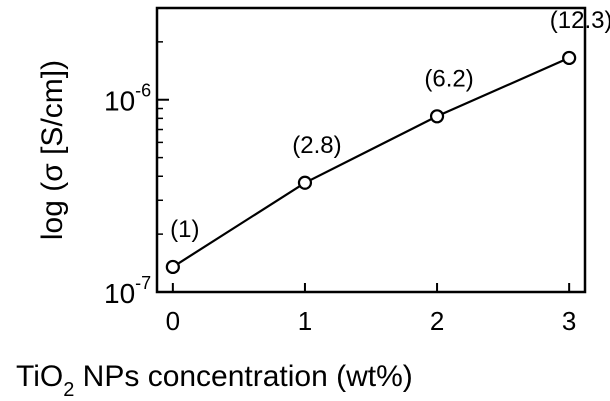  What do you see at coordinates (448, 78) in the screenshot?
I see `point-label: (6.2)` at bounding box center [448, 78].